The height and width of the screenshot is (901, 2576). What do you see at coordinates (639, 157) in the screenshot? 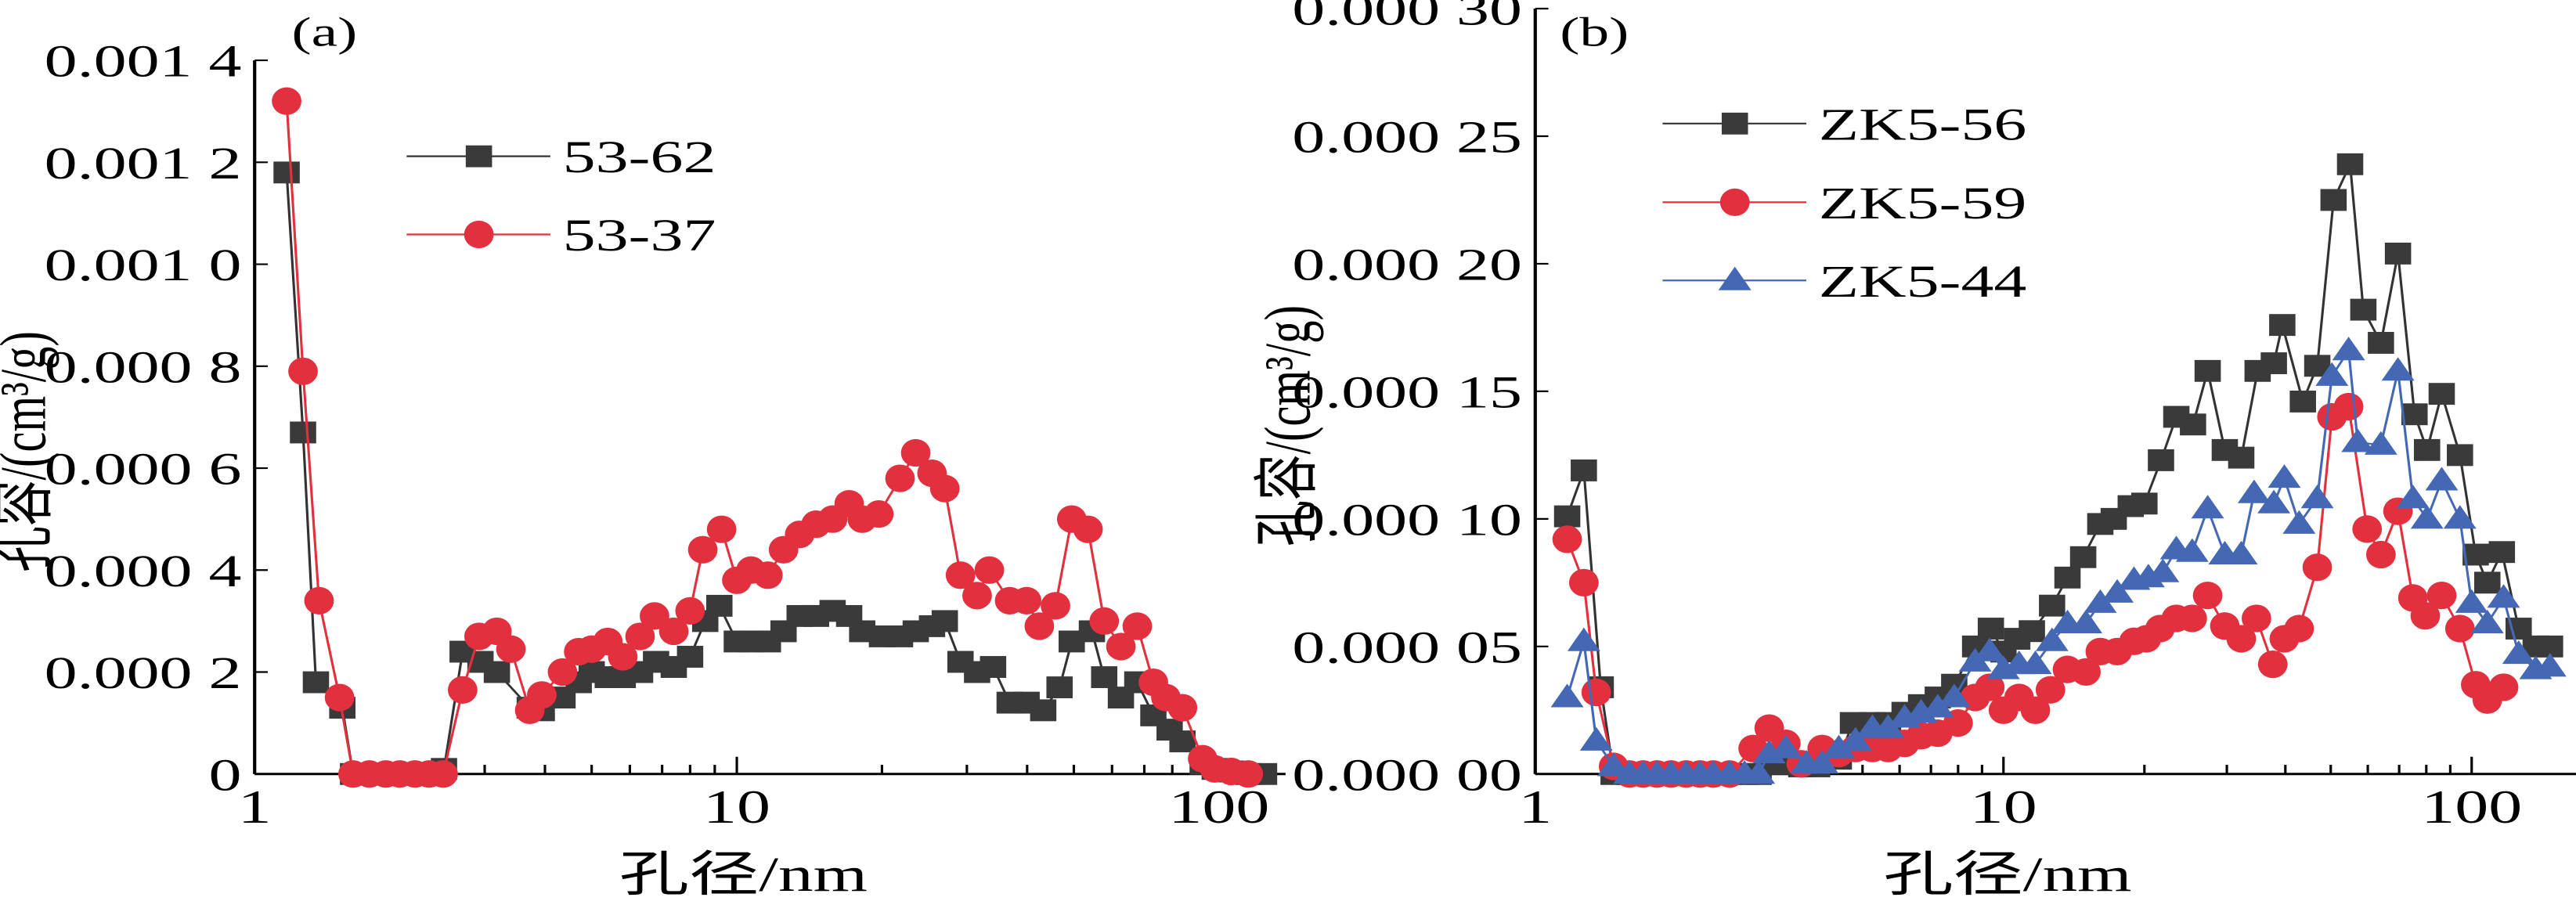
I see `legend-label: 53-62` at bounding box center [639, 157].